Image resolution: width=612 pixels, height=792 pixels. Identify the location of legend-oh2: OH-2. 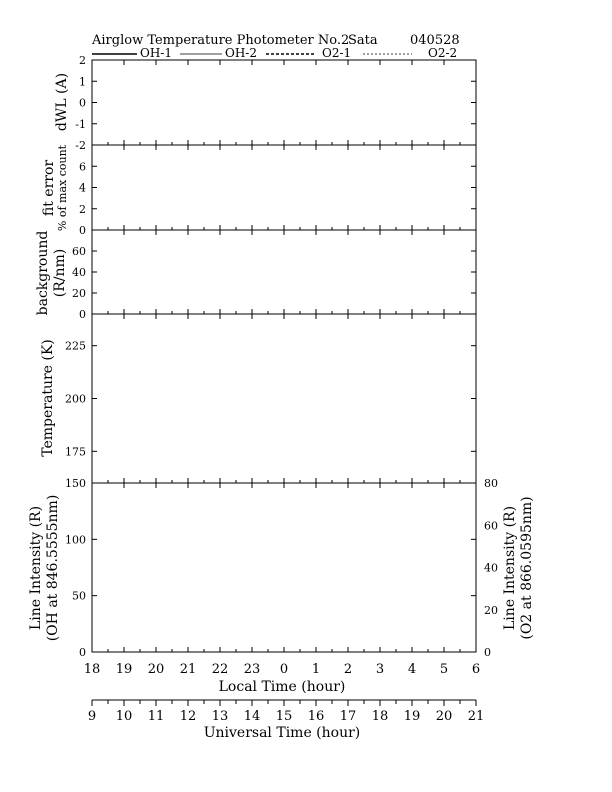
(241, 53).